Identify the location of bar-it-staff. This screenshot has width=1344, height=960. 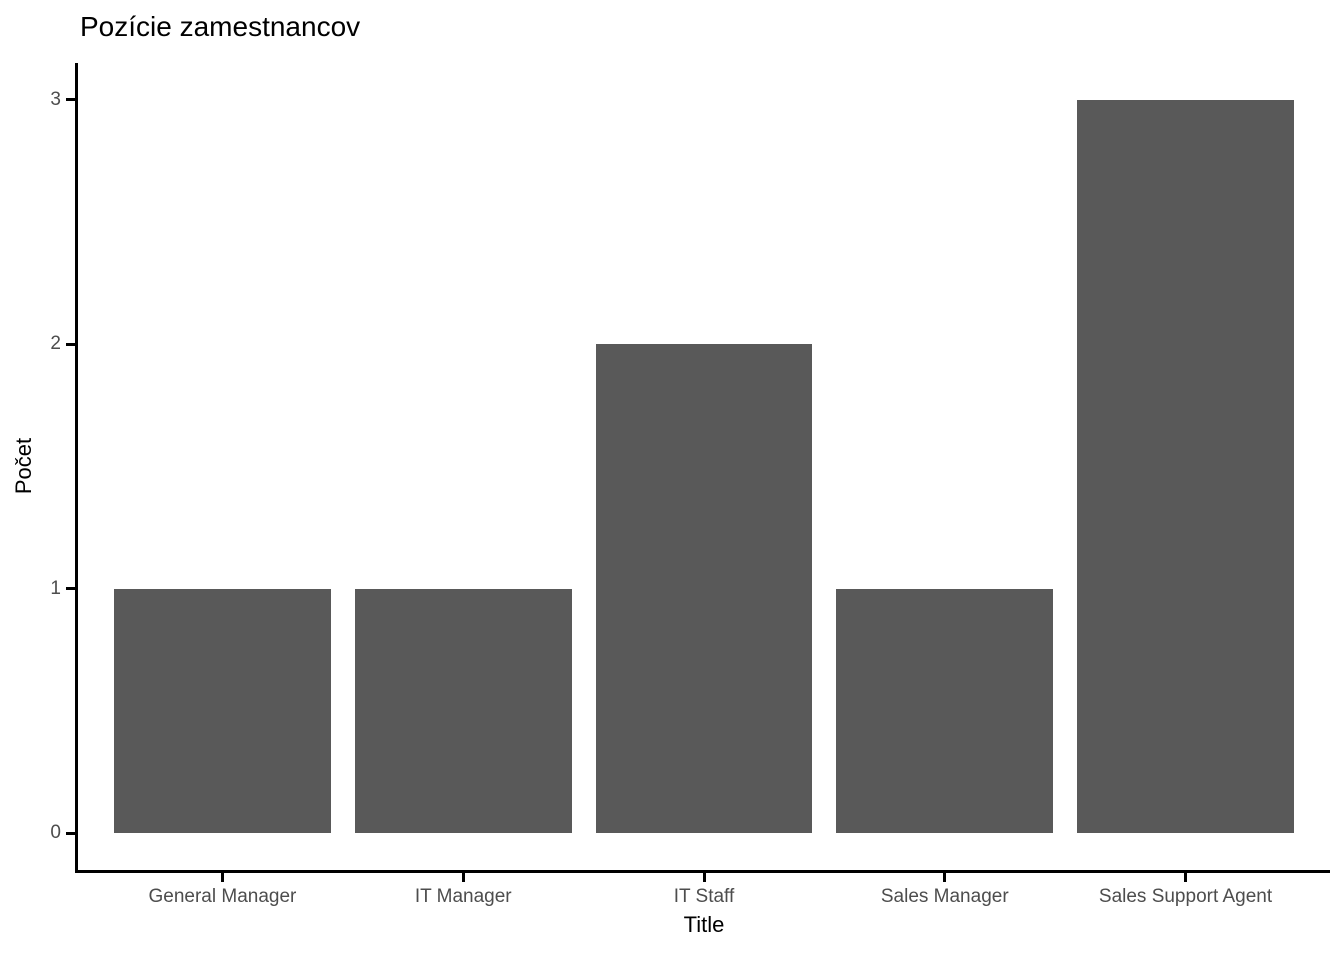
(704, 589).